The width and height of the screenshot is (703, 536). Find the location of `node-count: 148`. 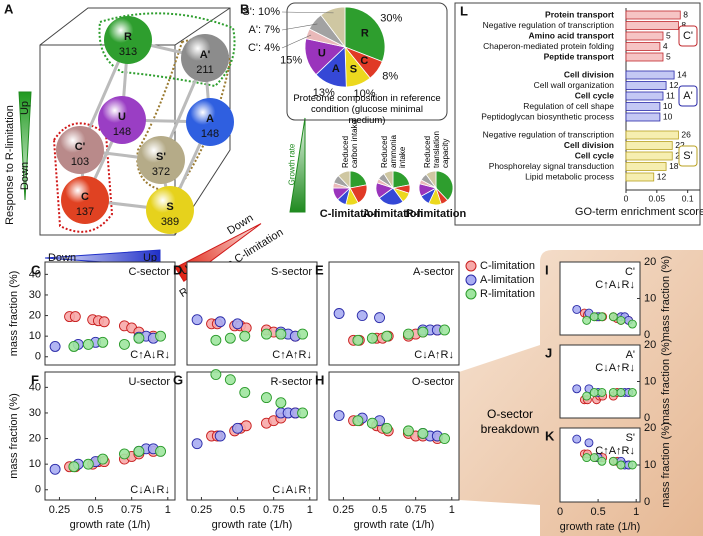

node-count: 148 is located at coordinates (122, 132).